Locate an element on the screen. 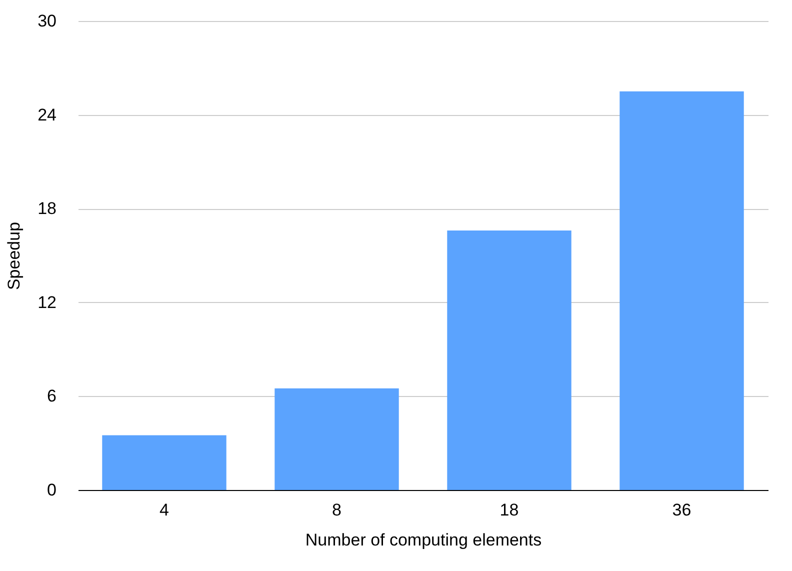 The width and height of the screenshot is (792, 571). x-tick-label: 8 is located at coordinates (337, 510).